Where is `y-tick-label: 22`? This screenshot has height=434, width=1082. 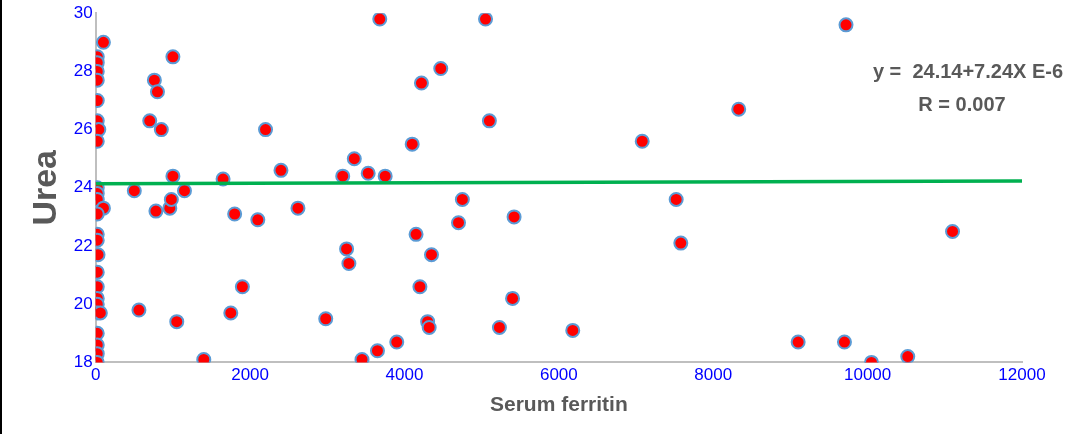 y-tick-label: 22 is located at coordinates (83, 245).